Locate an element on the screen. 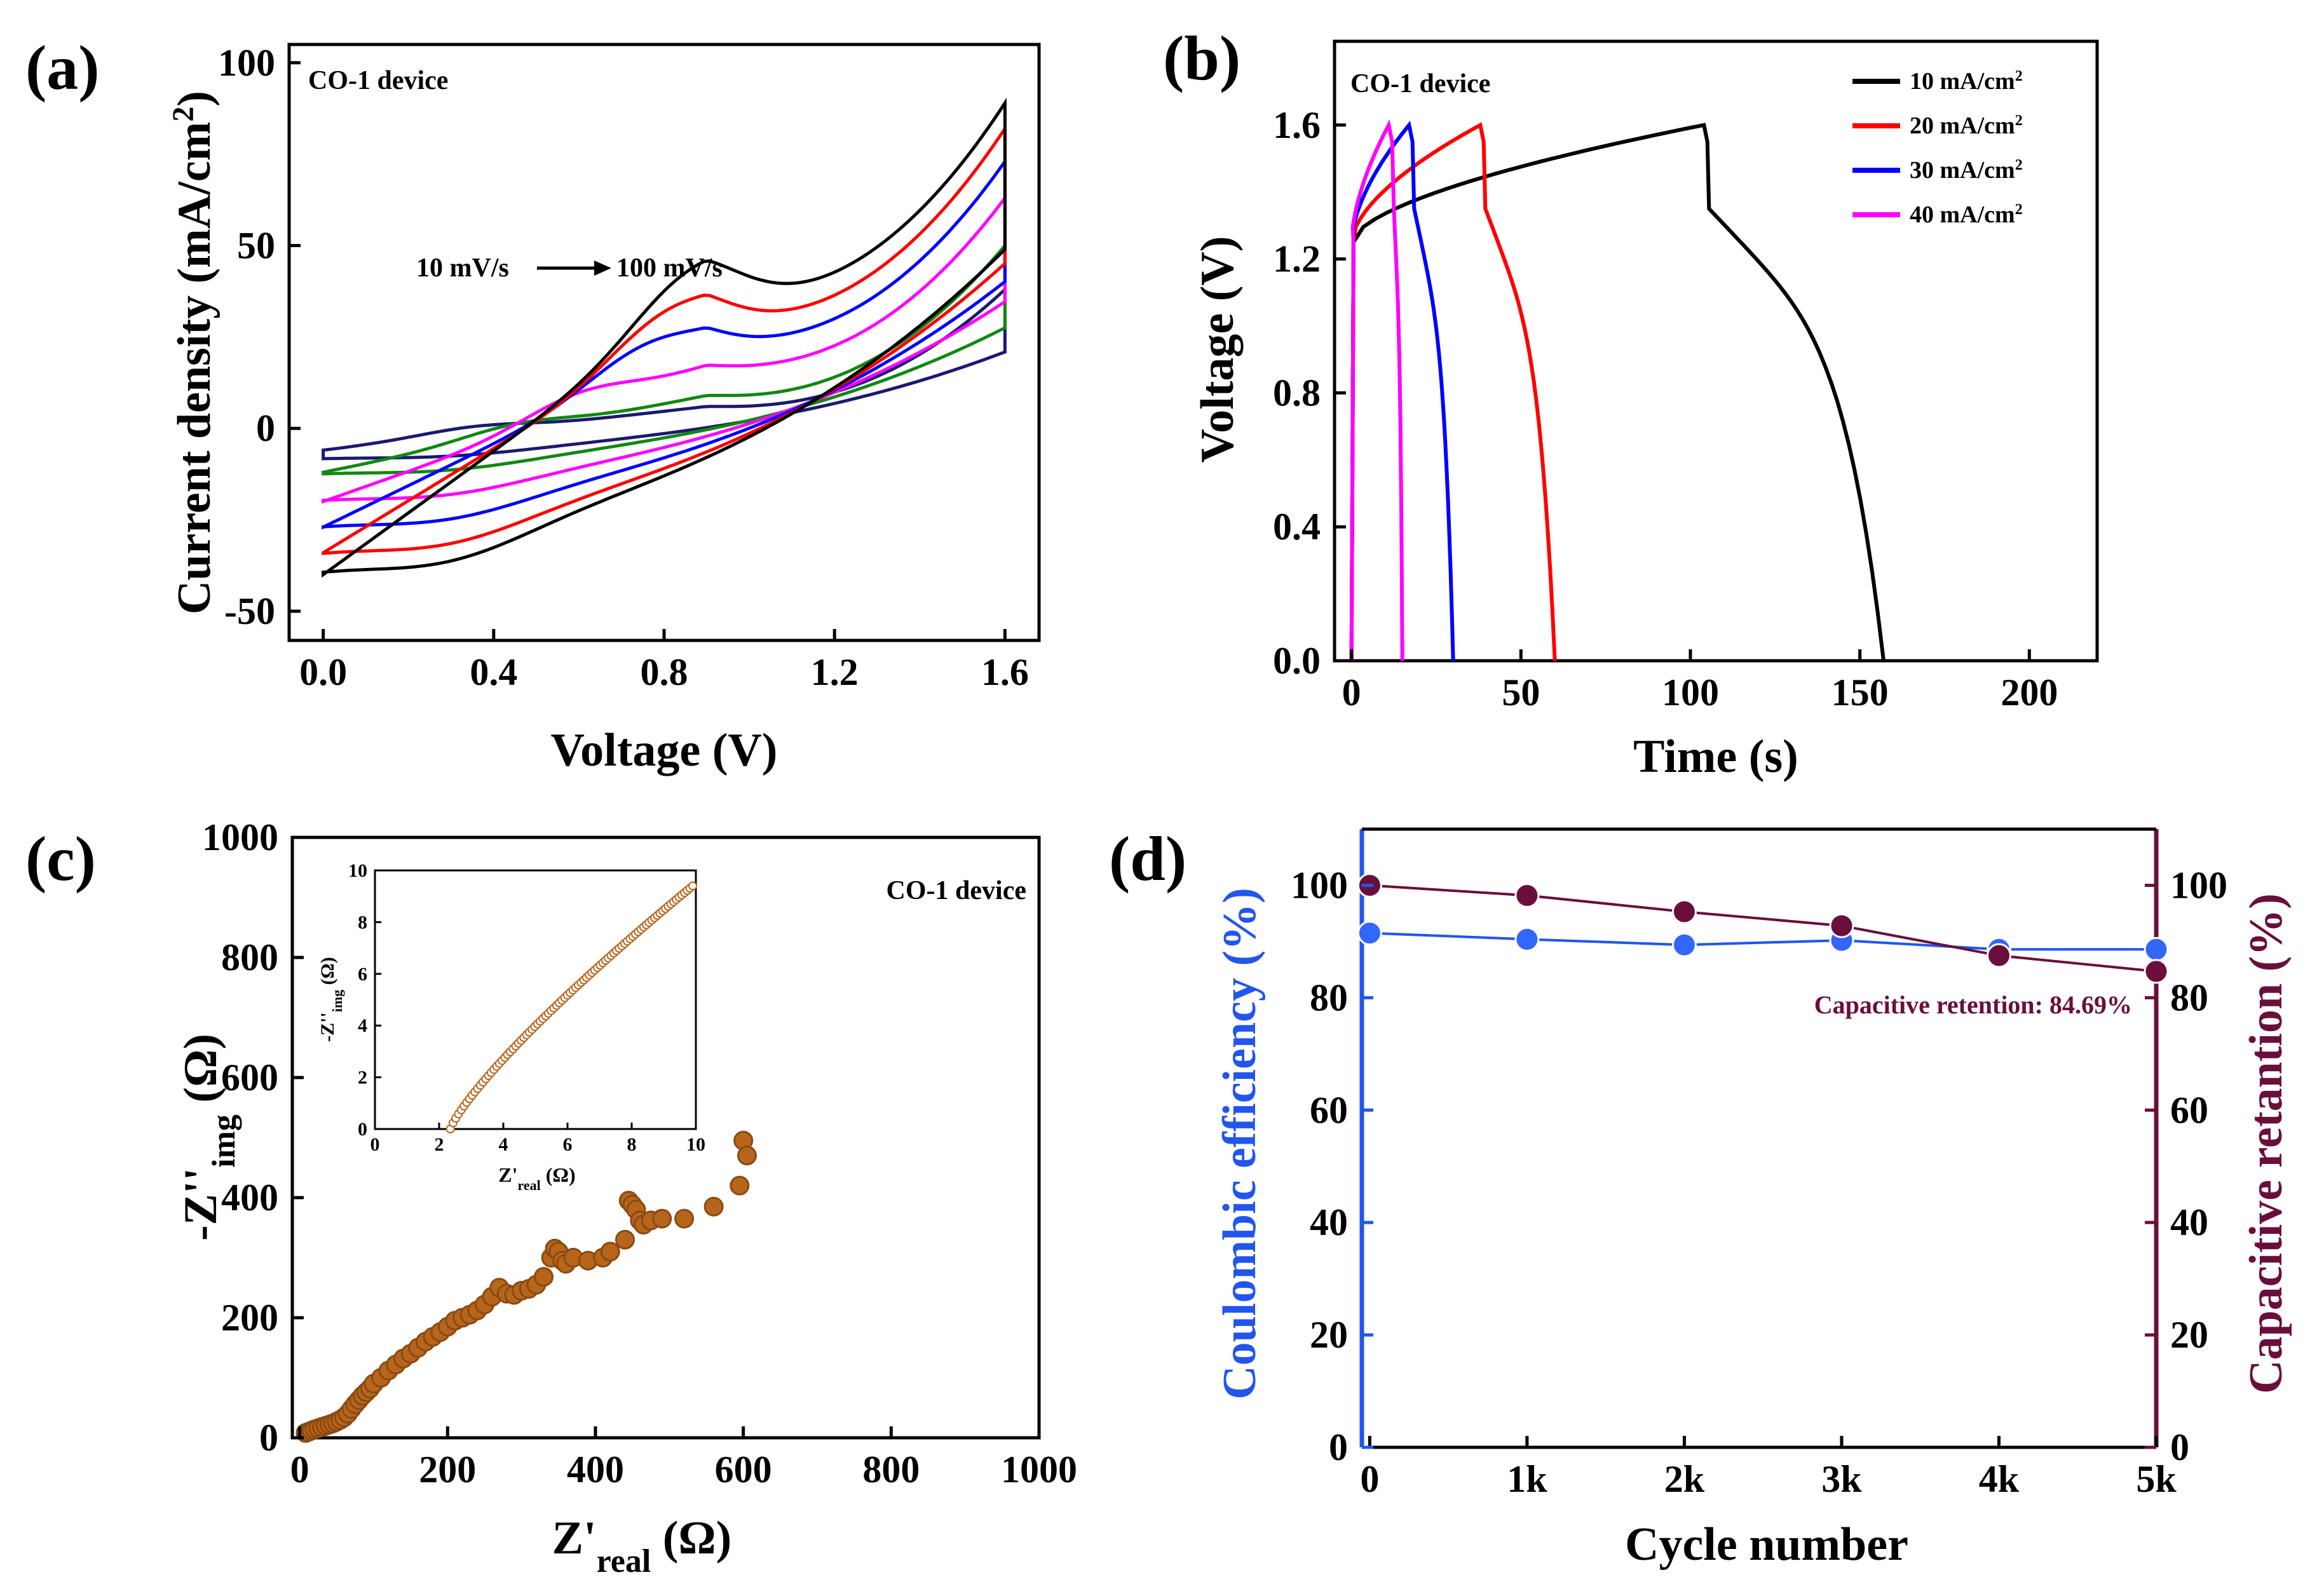  panel-d-left-tick-label: 20 is located at coordinates (1329, 1335).